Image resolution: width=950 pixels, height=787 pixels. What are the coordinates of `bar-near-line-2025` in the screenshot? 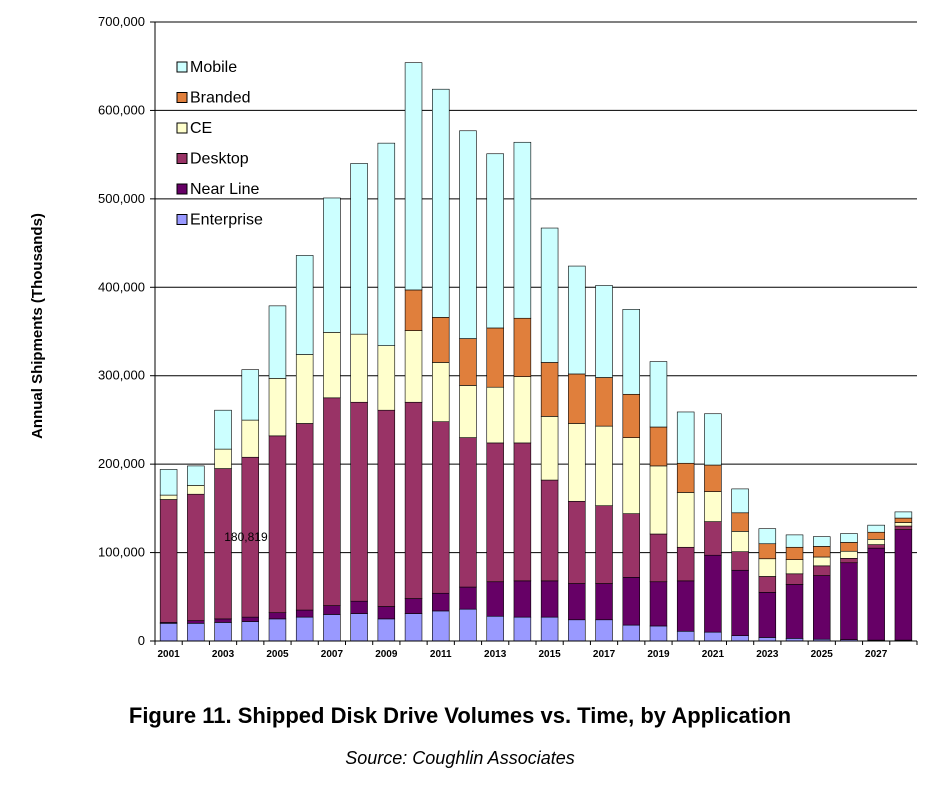 It's located at (822, 607).